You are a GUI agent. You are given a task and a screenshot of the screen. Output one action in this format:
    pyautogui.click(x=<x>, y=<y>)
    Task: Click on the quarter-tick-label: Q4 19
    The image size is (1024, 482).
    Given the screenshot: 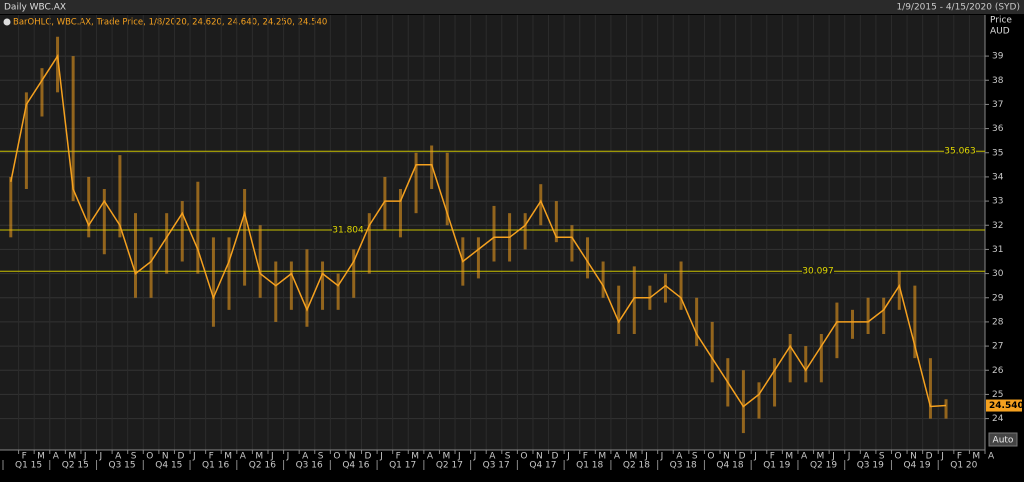 What is the action you would take?
    pyautogui.click(x=916, y=466)
    